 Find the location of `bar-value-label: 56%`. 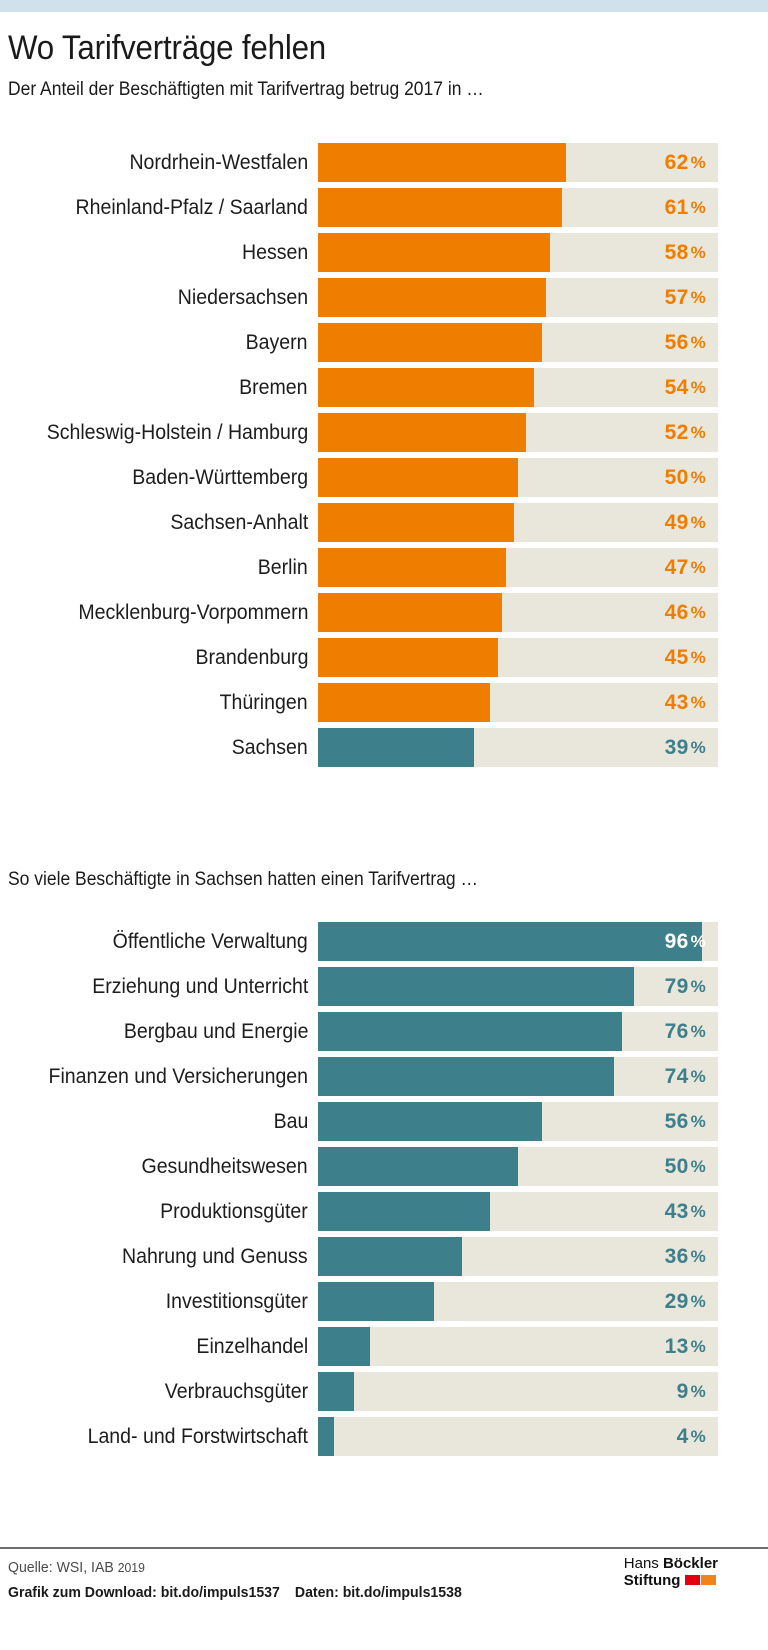

bar-value-label: 56% is located at coordinates (685, 342).